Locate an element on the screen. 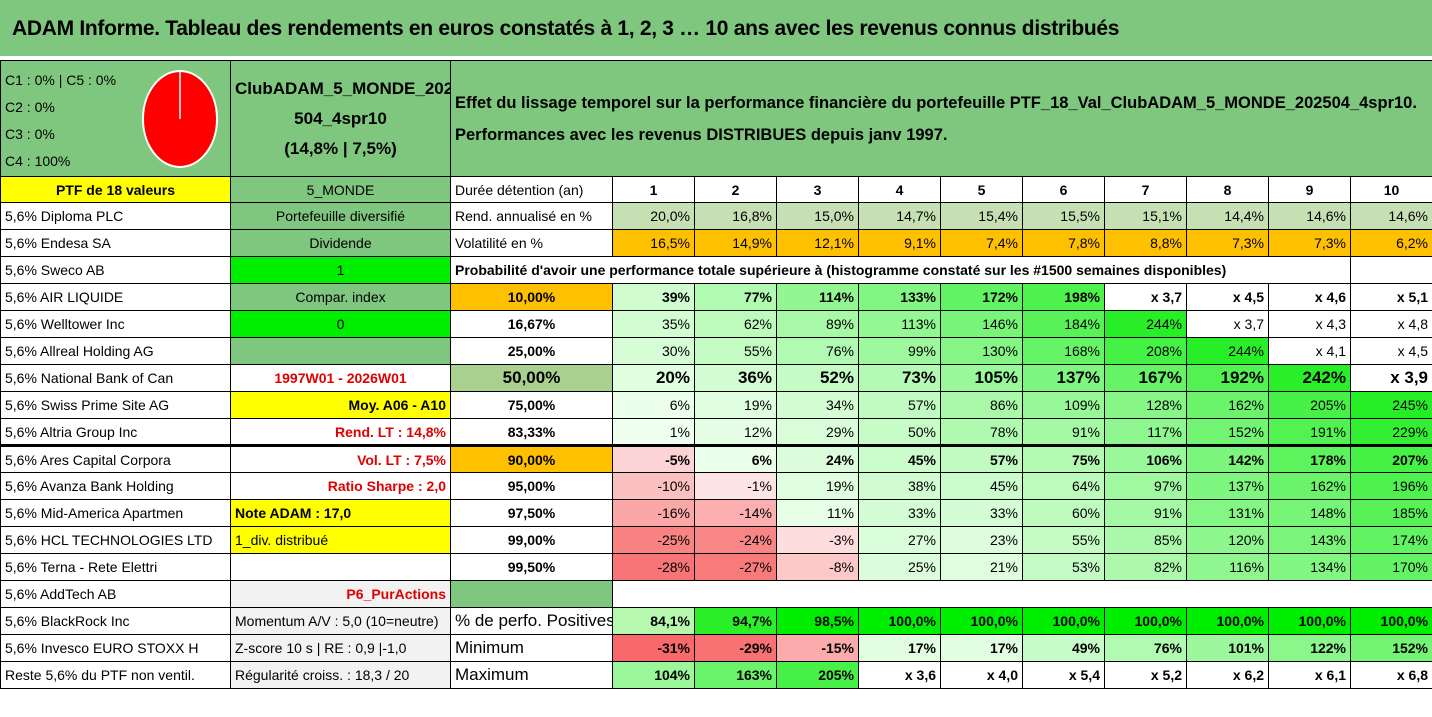  probability-value: 184% is located at coordinates (1063, 324).